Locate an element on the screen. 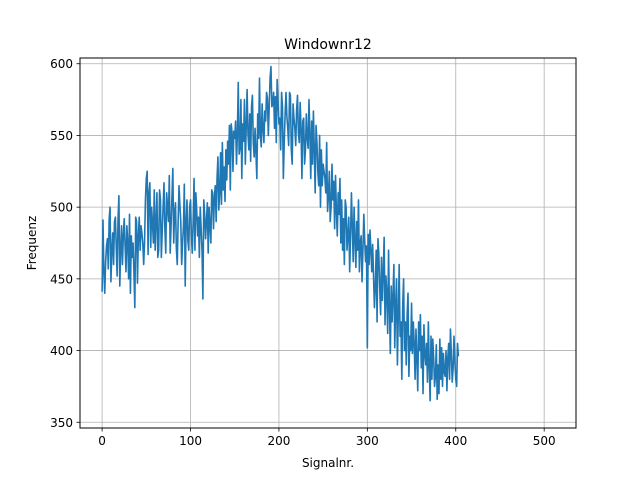 This screenshot has width=640, height=484. x-axis-label: Signalnr. is located at coordinates (328, 463).